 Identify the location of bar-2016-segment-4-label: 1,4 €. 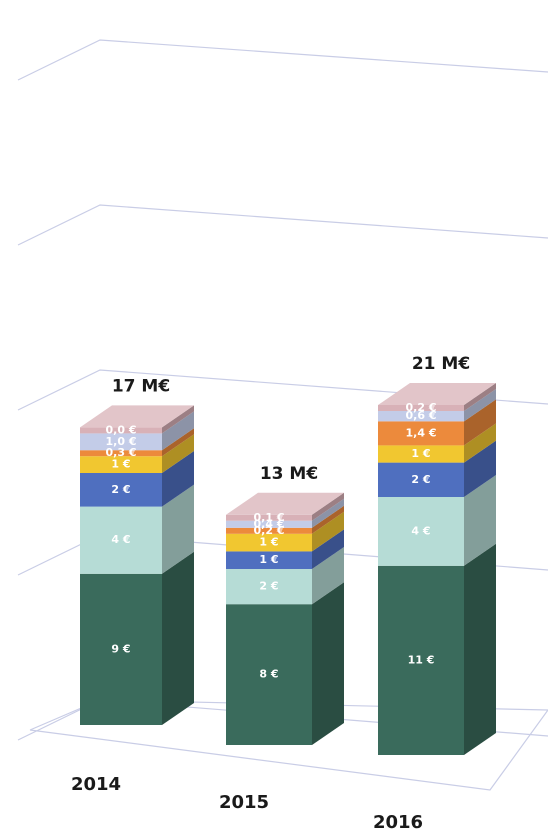
(421, 432).